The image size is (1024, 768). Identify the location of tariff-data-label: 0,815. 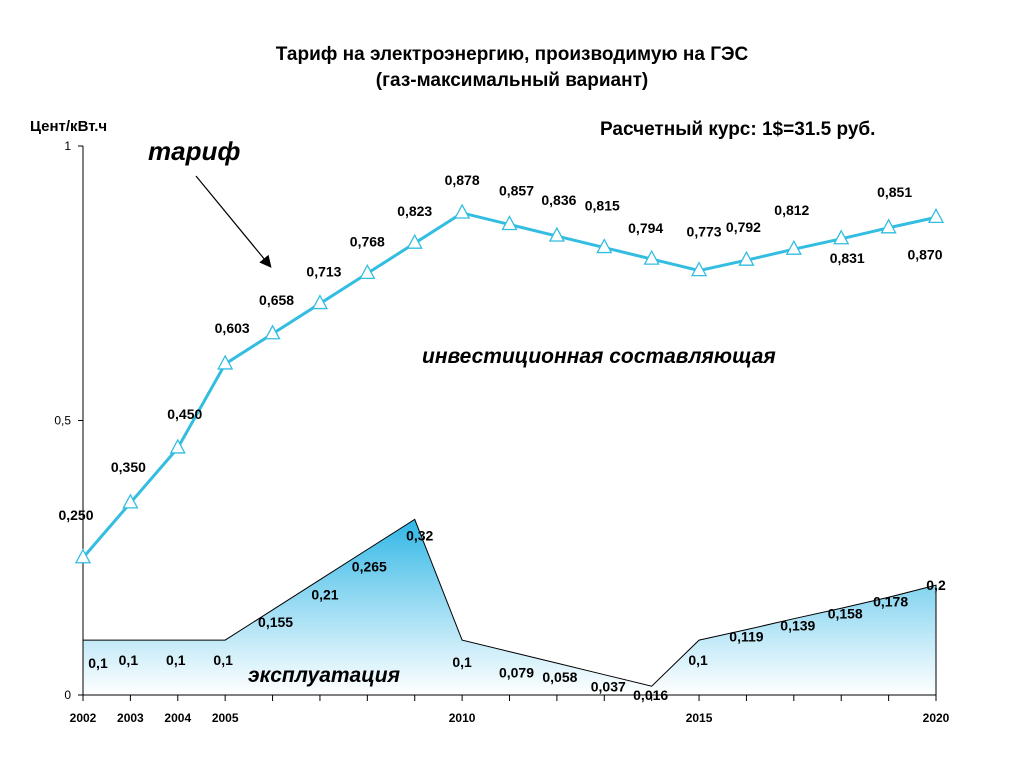
(602, 206).